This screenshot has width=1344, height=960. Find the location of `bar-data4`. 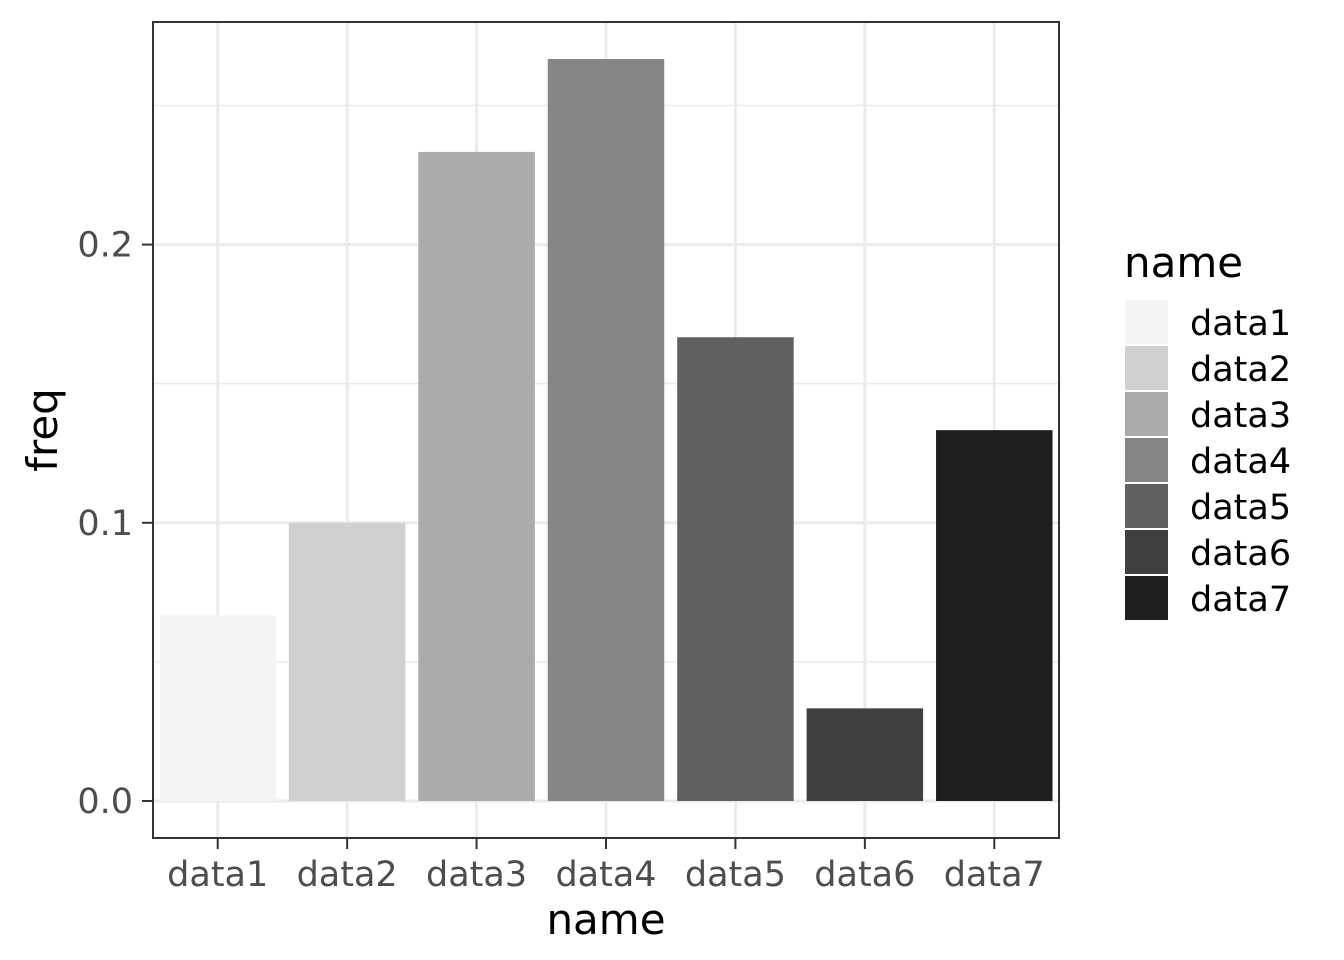

bar-data4 is located at coordinates (606, 430).